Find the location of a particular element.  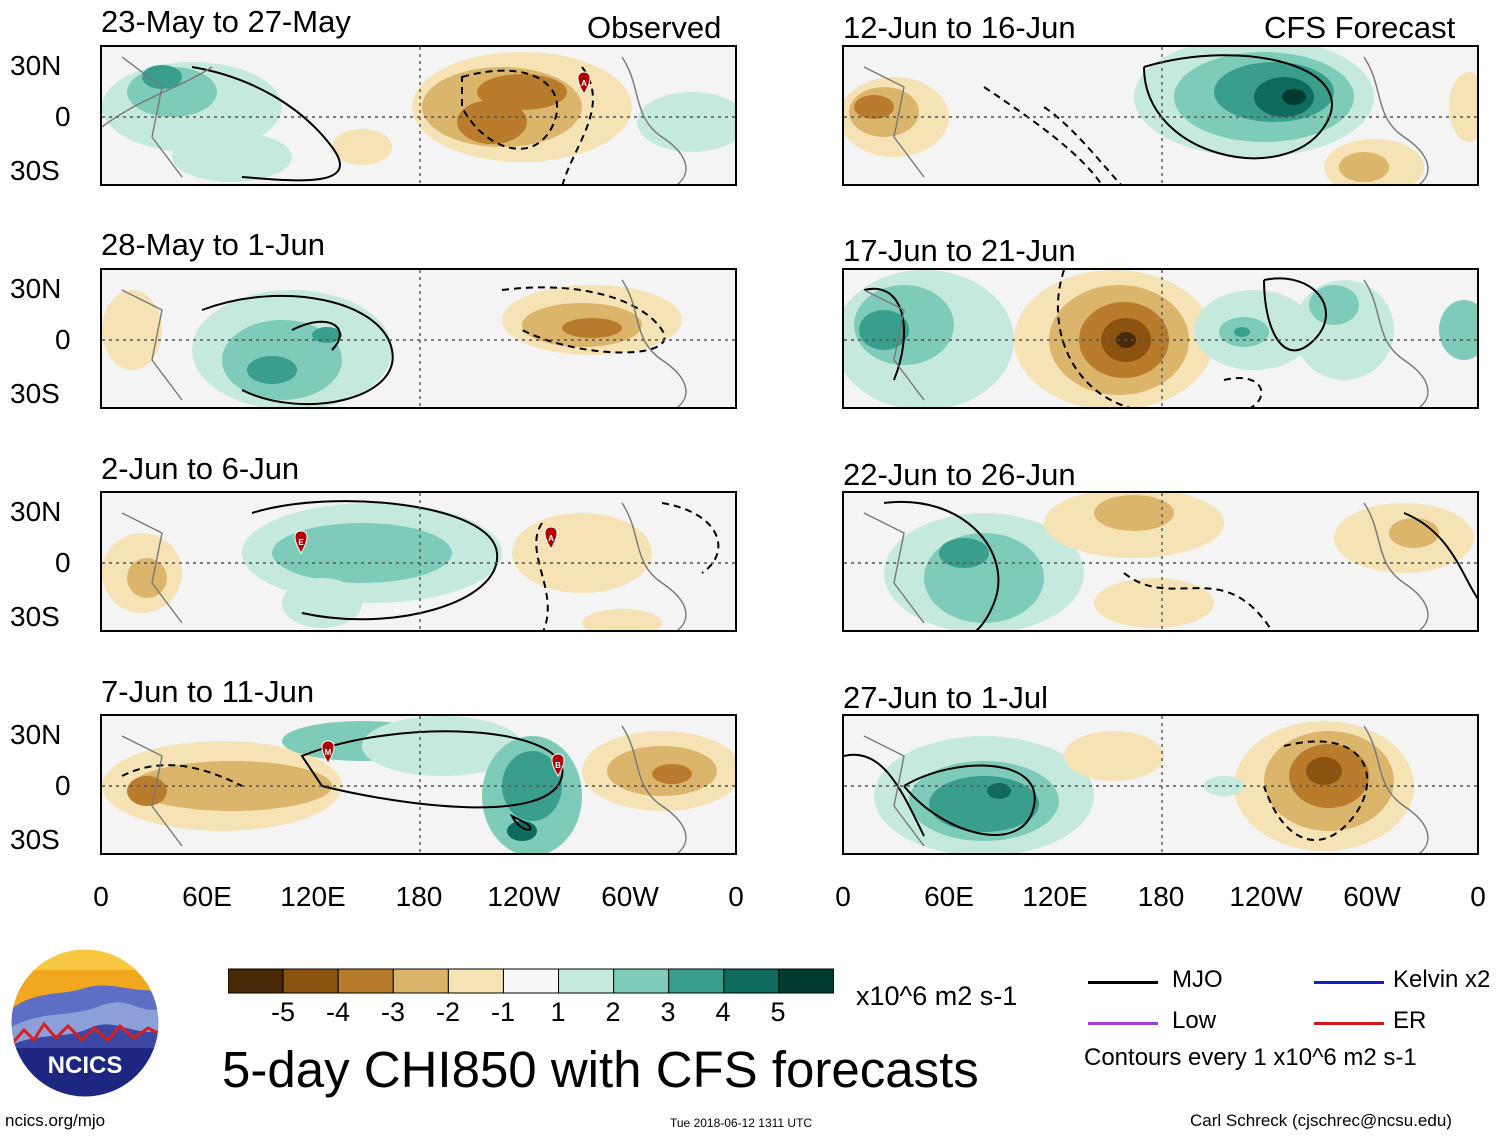

colorbar is located at coordinates (531, 981).